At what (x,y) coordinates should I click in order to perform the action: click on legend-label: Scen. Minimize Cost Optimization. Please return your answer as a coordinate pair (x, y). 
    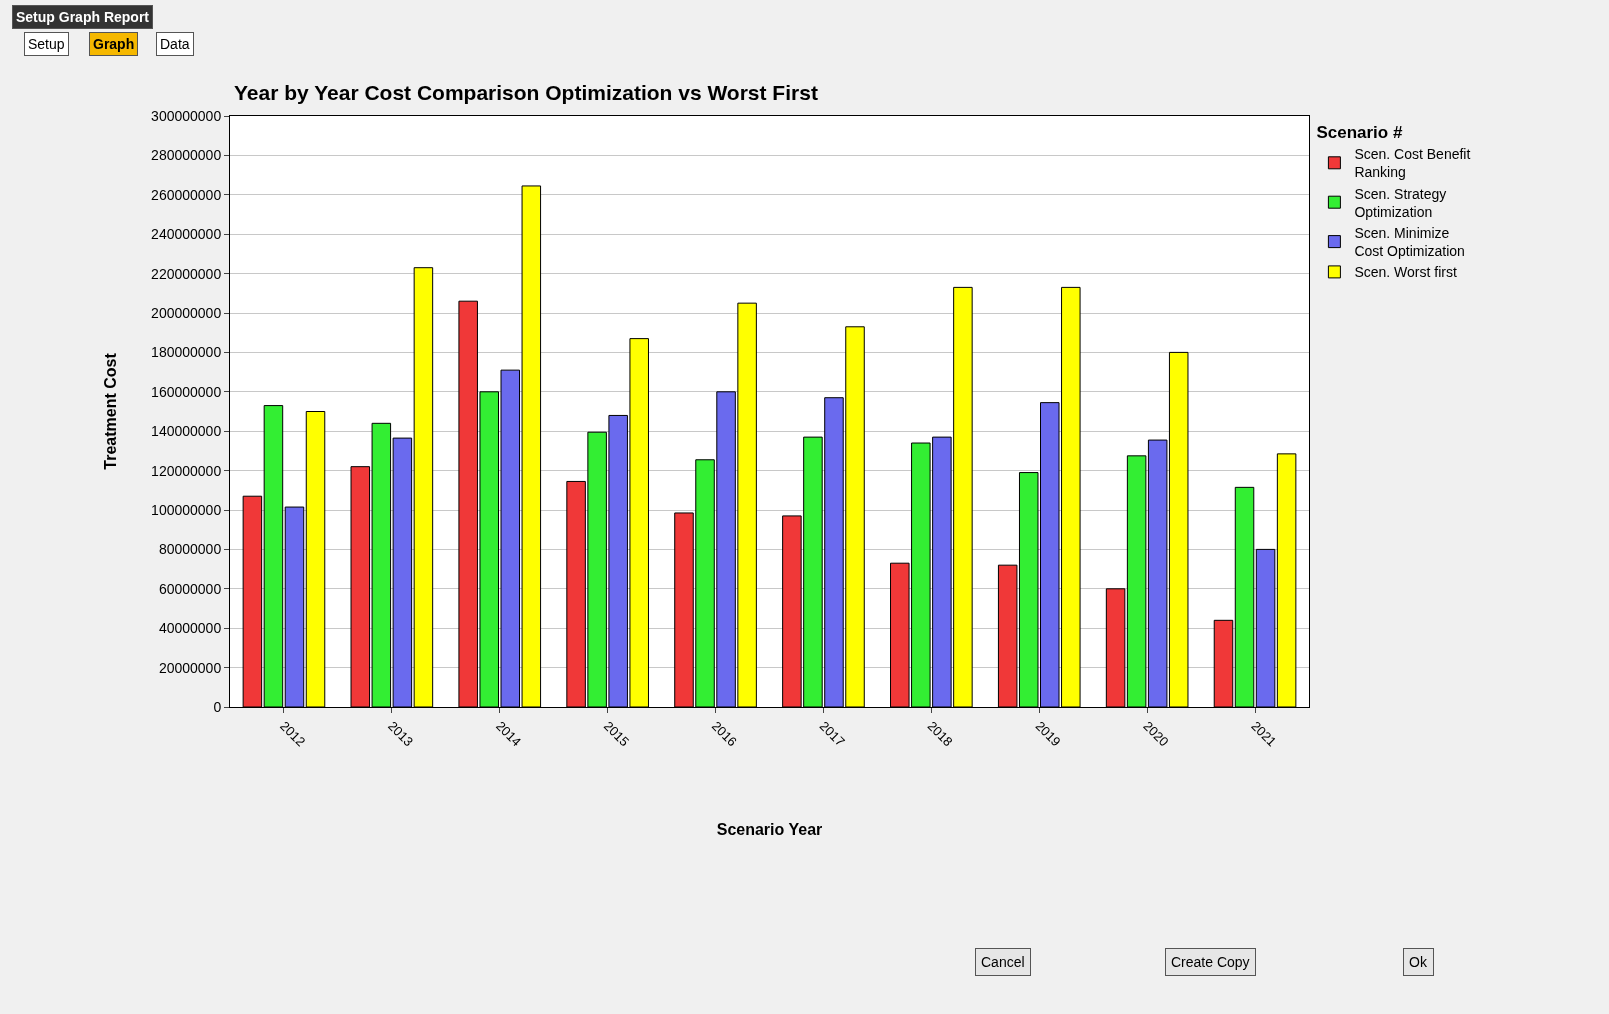
    Looking at the image, I should click on (1409, 242).